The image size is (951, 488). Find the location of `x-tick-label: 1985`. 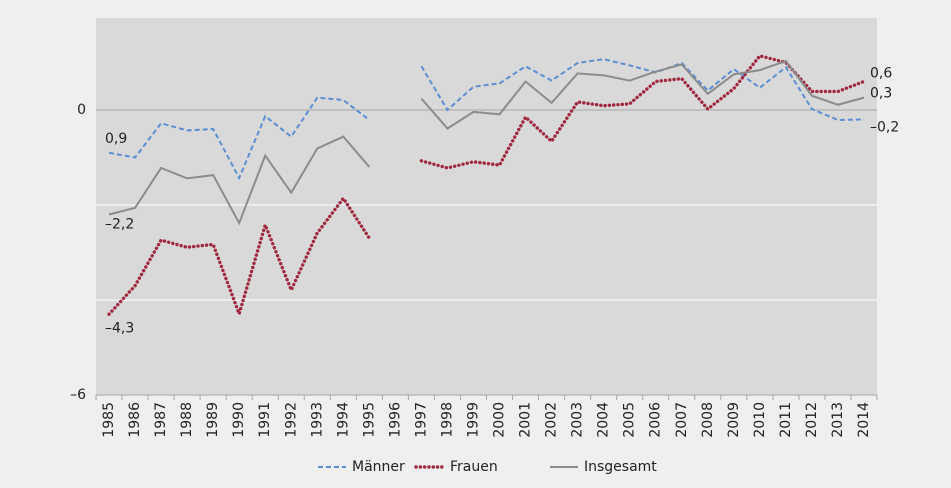

x-tick-label: 1985 is located at coordinates (109, 420).